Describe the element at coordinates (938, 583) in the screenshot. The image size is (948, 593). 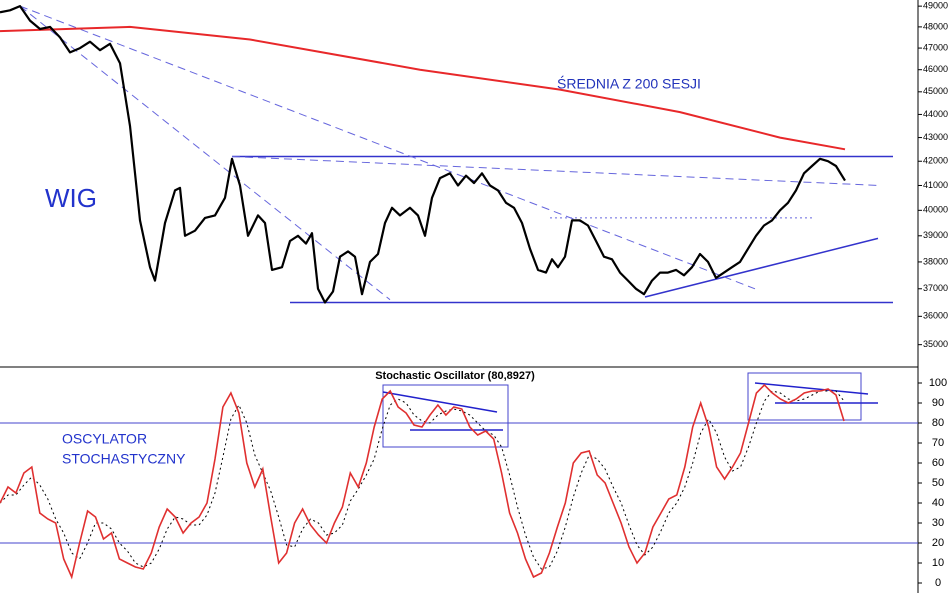
I see `y-tick-label: 0` at that location.